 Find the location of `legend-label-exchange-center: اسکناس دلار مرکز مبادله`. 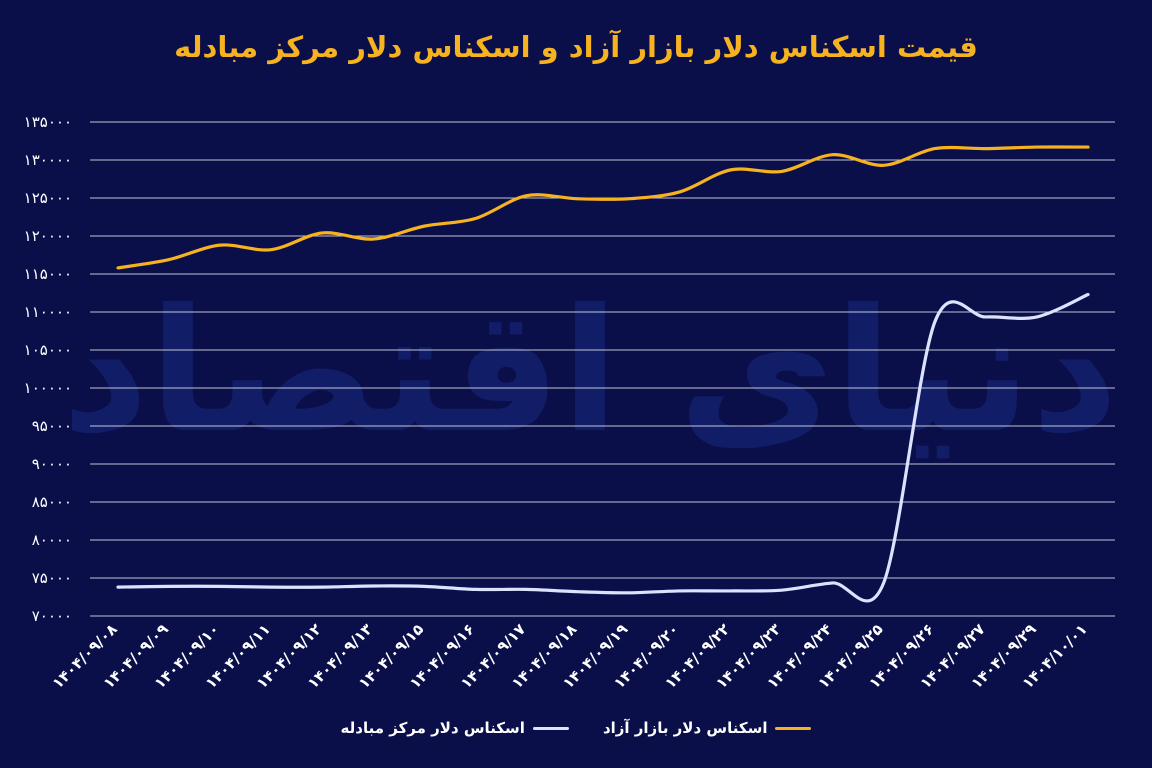

legend-label-exchange-center: اسکناس دلار مرکز مبادله is located at coordinates (432, 728).